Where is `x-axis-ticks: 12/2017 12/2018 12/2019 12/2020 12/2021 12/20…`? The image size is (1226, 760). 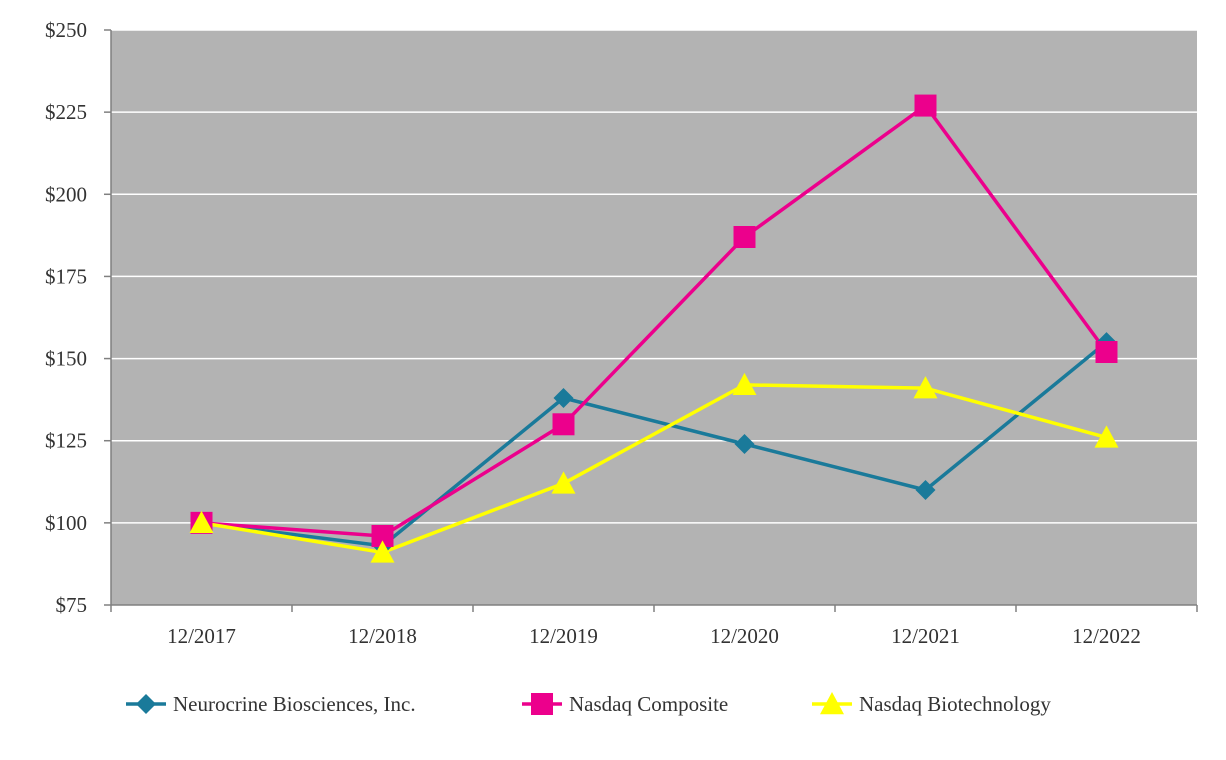
x-axis-ticks: 12/2017 12/2018 12/2019 12/2020 12/2021 12/20… is located at coordinates (654, 626).